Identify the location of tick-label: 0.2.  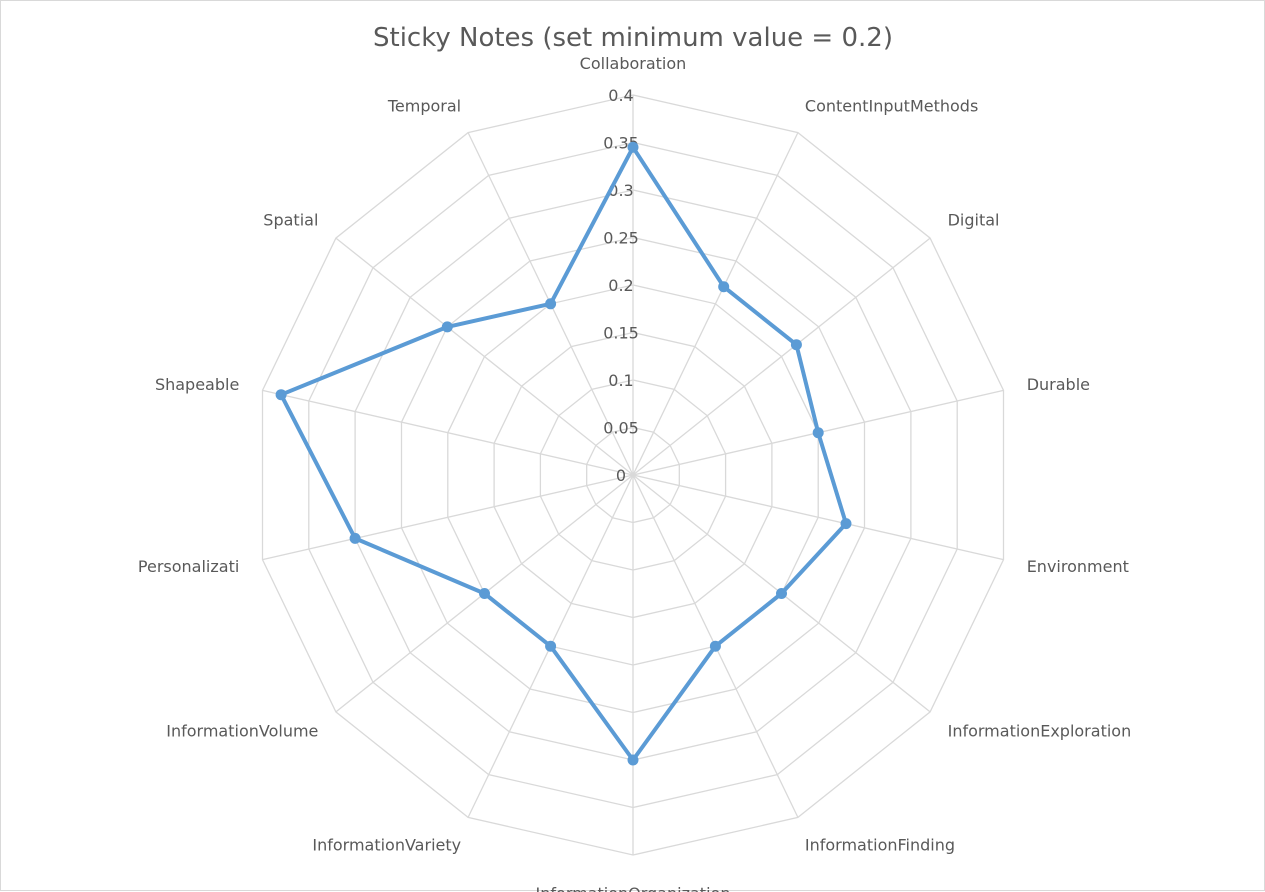
(620, 285).